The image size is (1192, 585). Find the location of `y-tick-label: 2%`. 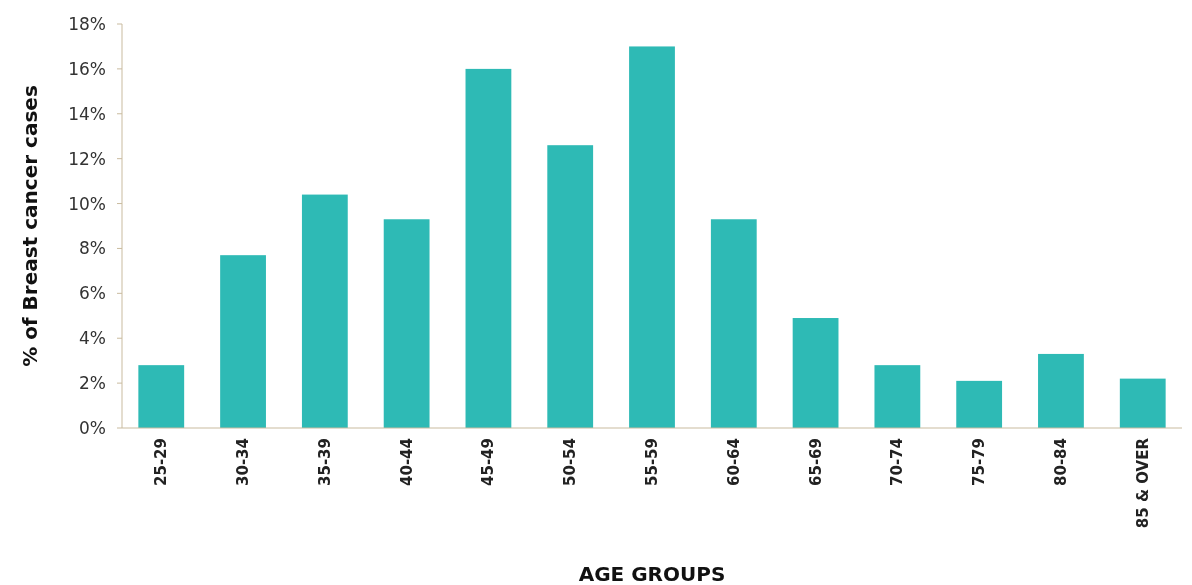

y-tick-label: 2% is located at coordinates (92, 383).